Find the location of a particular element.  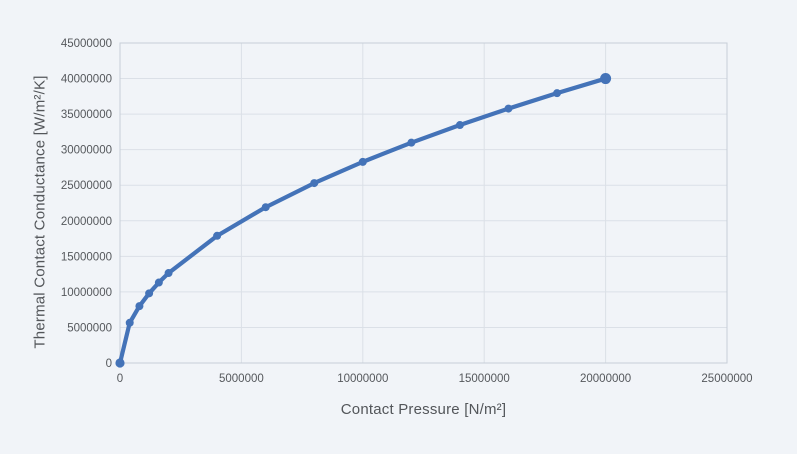

y-tick-label: 5000000 is located at coordinates (89, 328).